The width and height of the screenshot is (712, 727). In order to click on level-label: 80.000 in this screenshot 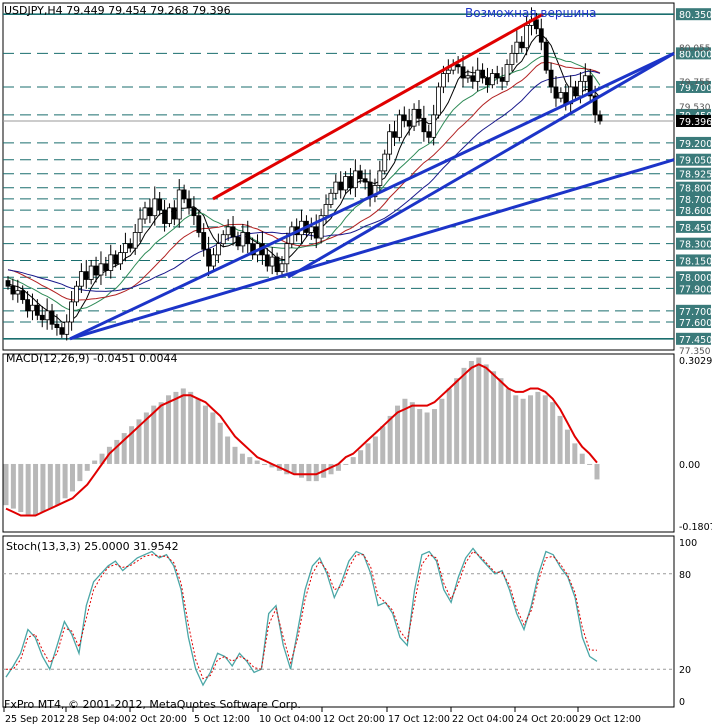, I will do `click(695, 54)`.